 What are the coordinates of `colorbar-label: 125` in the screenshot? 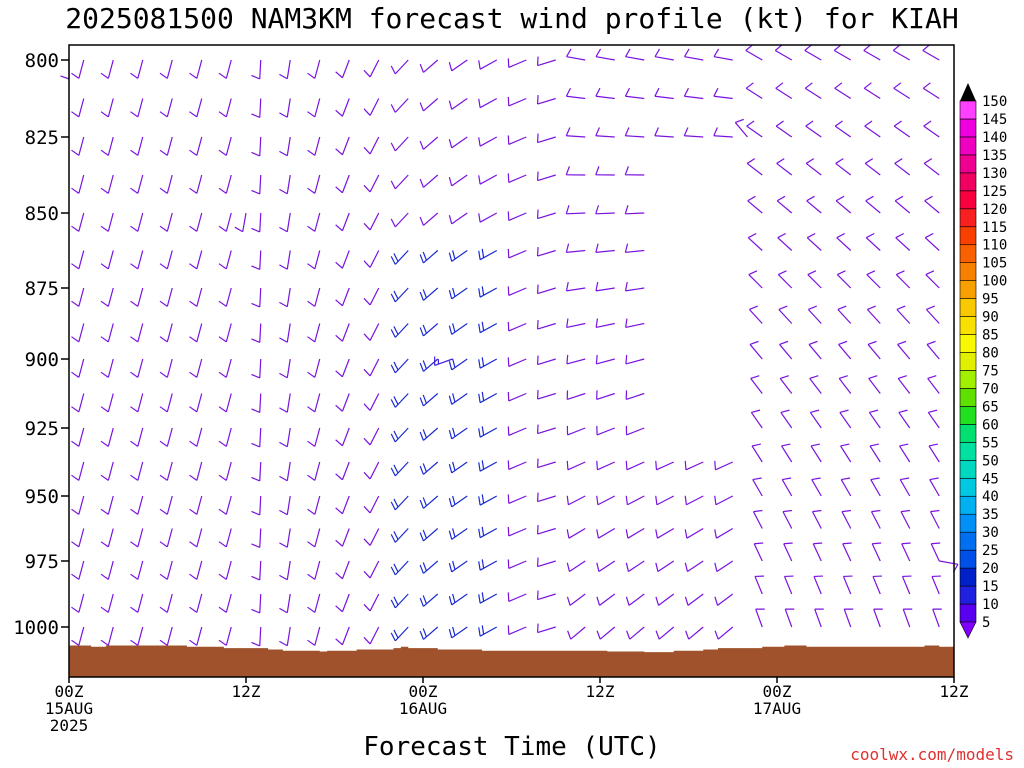 It's located at (994, 192).